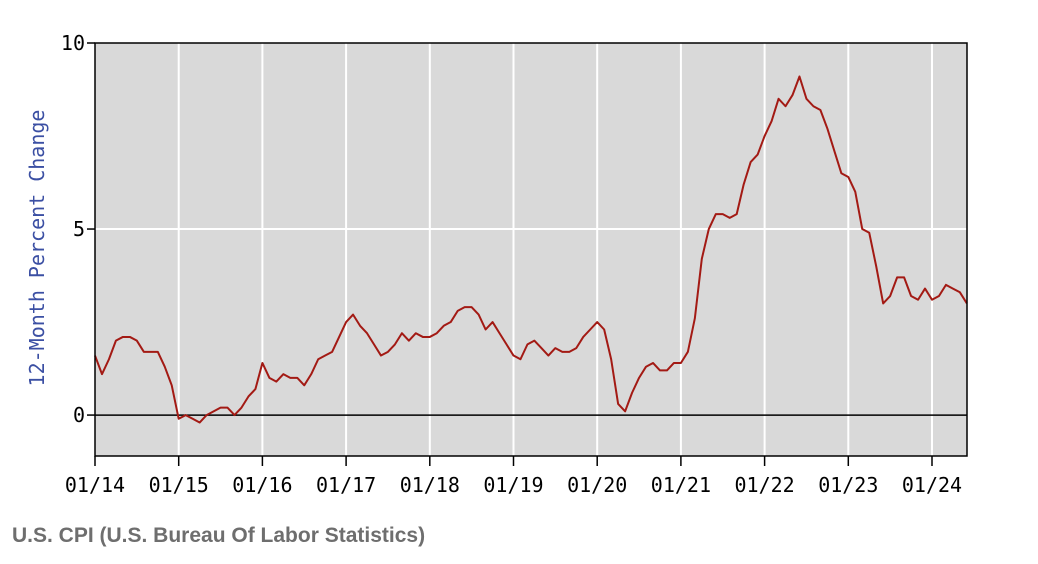 This screenshot has height=564, width=1038. Describe the element at coordinates (73, 43) in the screenshot. I see `y-tick-label: 10` at that location.